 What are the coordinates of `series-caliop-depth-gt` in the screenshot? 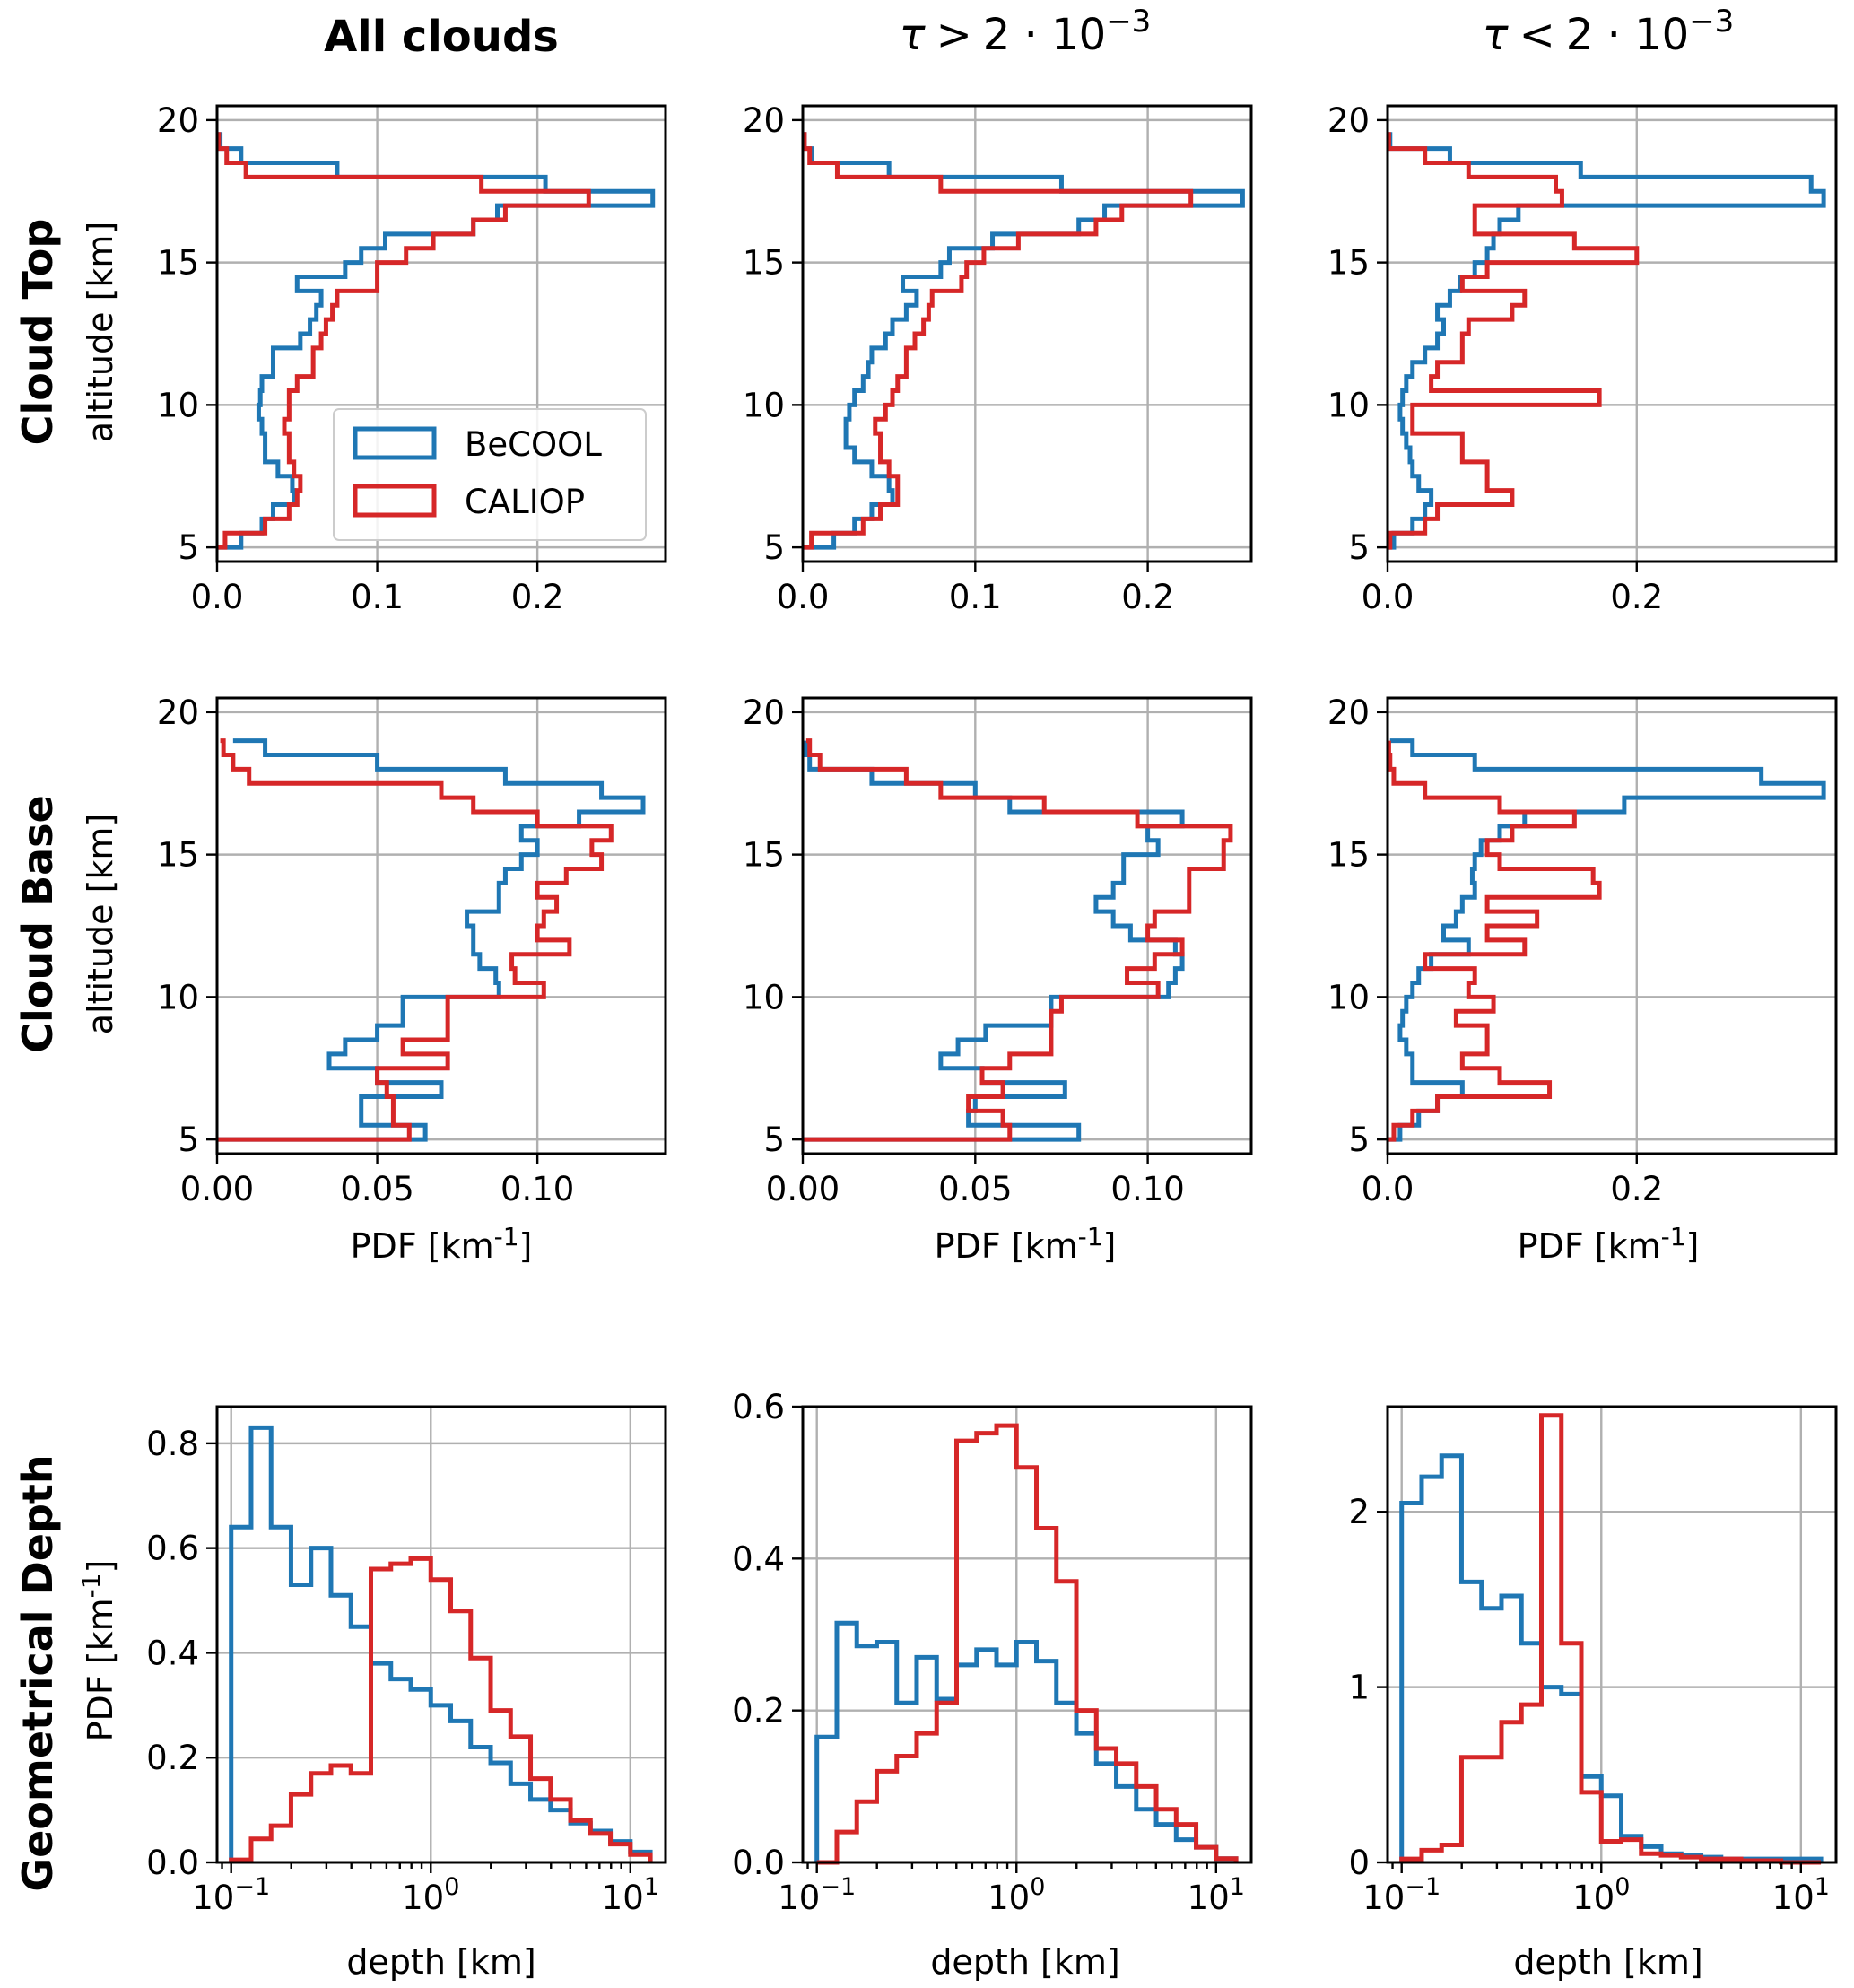 It's located at (1027, 1644).